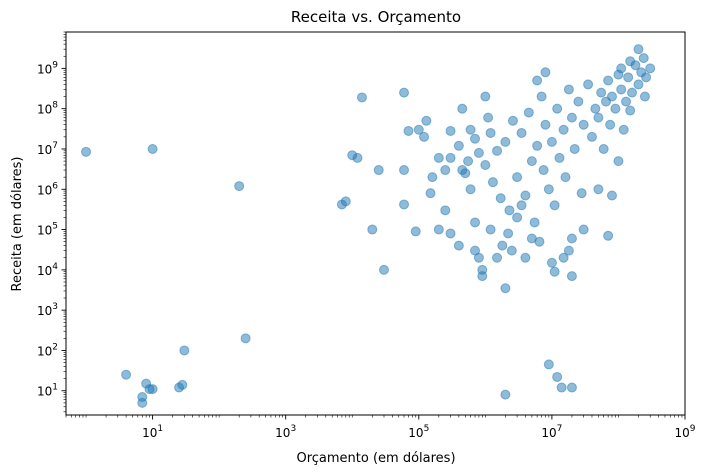 The height and width of the screenshot is (475, 706). I want to click on y-tick-label: 10⁷, so click(47, 149).